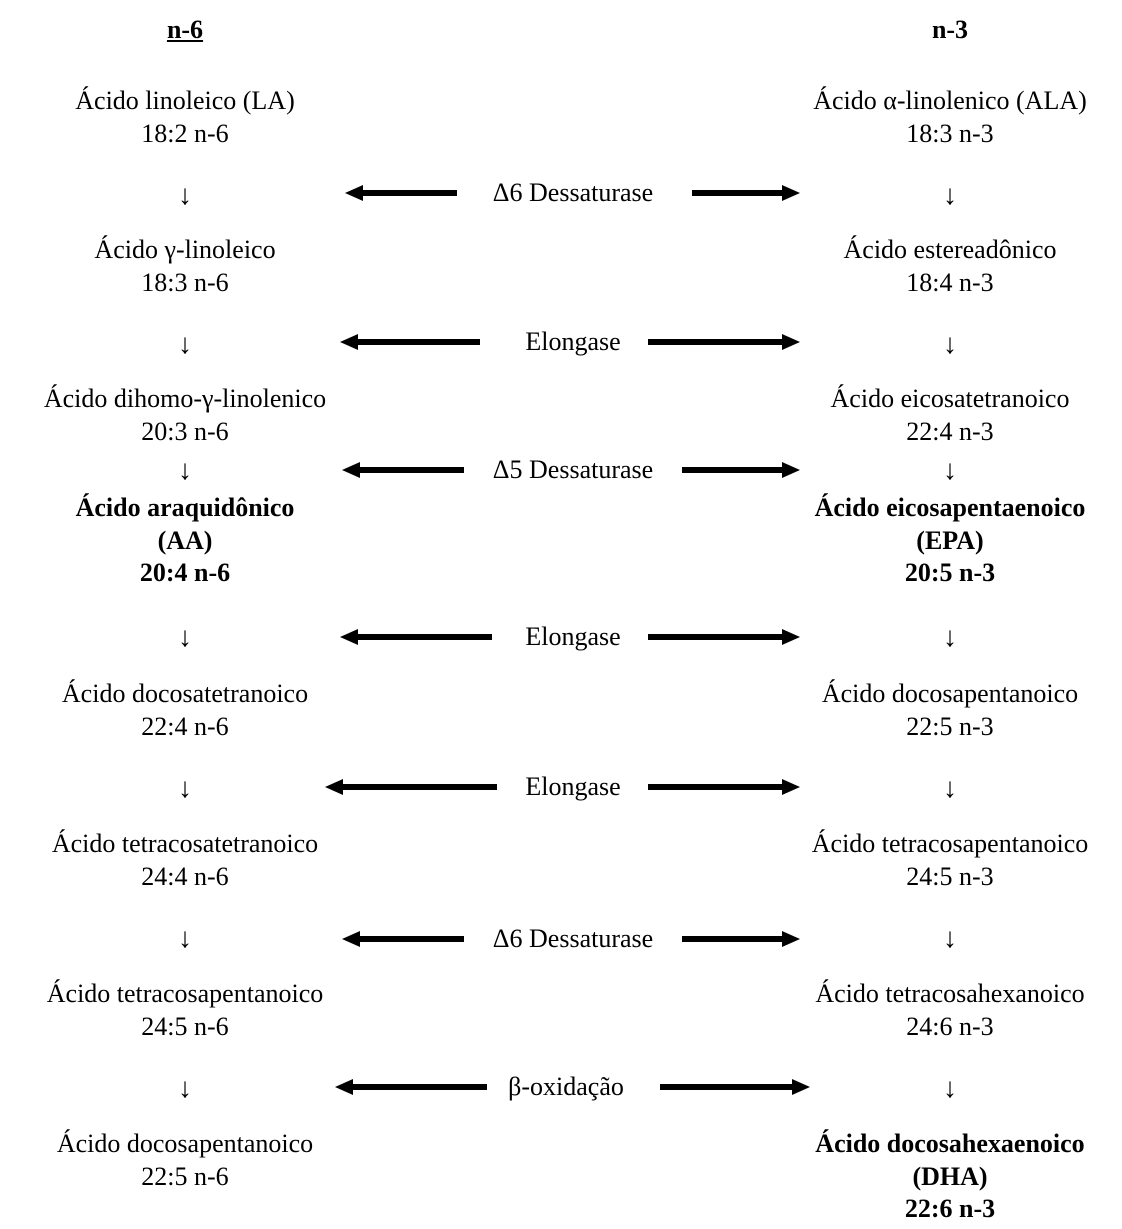  What do you see at coordinates (185, 843) in the screenshot?
I see `compound-name: Ácido tetracosatetranoico` at bounding box center [185, 843].